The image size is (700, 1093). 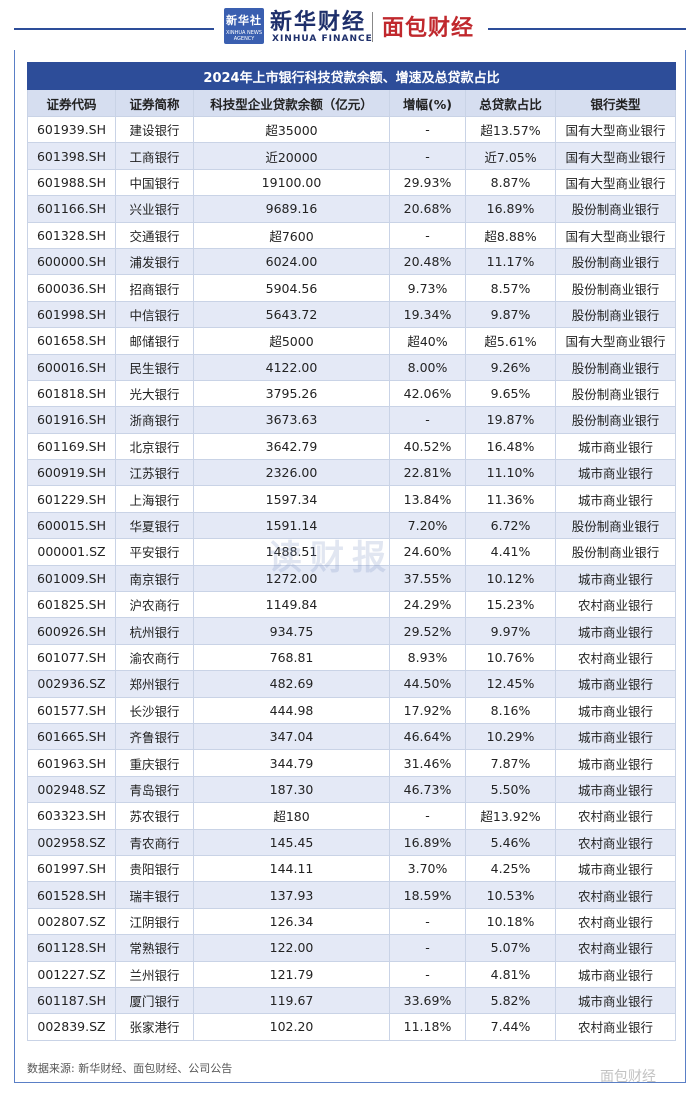 What do you see at coordinates (510, 921) in the screenshot?
I see `table-cell: 10.18%` at bounding box center [510, 921].